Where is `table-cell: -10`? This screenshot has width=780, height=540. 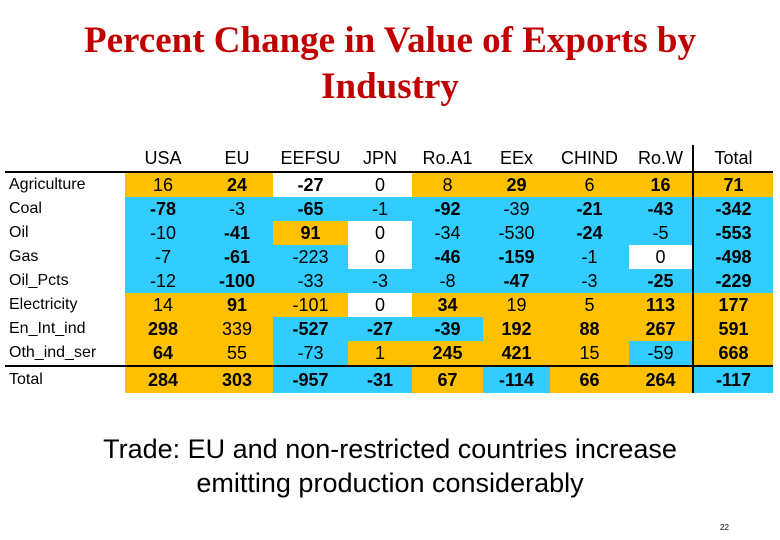 table-cell: -10 is located at coordinates (163, 233).